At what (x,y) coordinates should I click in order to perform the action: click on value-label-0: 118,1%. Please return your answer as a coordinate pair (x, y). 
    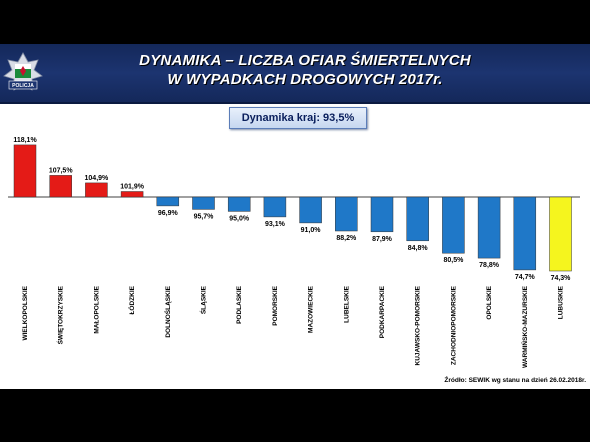
    Looking at the image, I should click on (25, 140).